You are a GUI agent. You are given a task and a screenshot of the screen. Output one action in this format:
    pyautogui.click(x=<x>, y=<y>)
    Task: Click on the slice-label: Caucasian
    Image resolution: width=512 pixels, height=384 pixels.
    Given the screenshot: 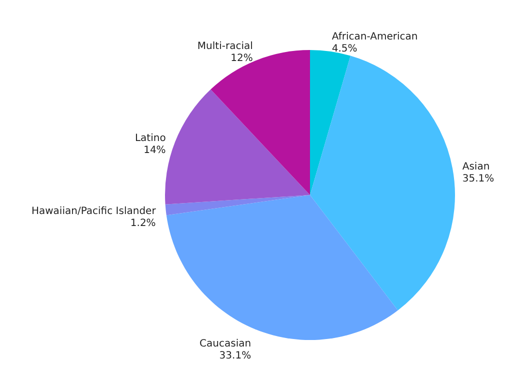 What is the action you would take?
    pyautogui.click(x=226, y=344)
    